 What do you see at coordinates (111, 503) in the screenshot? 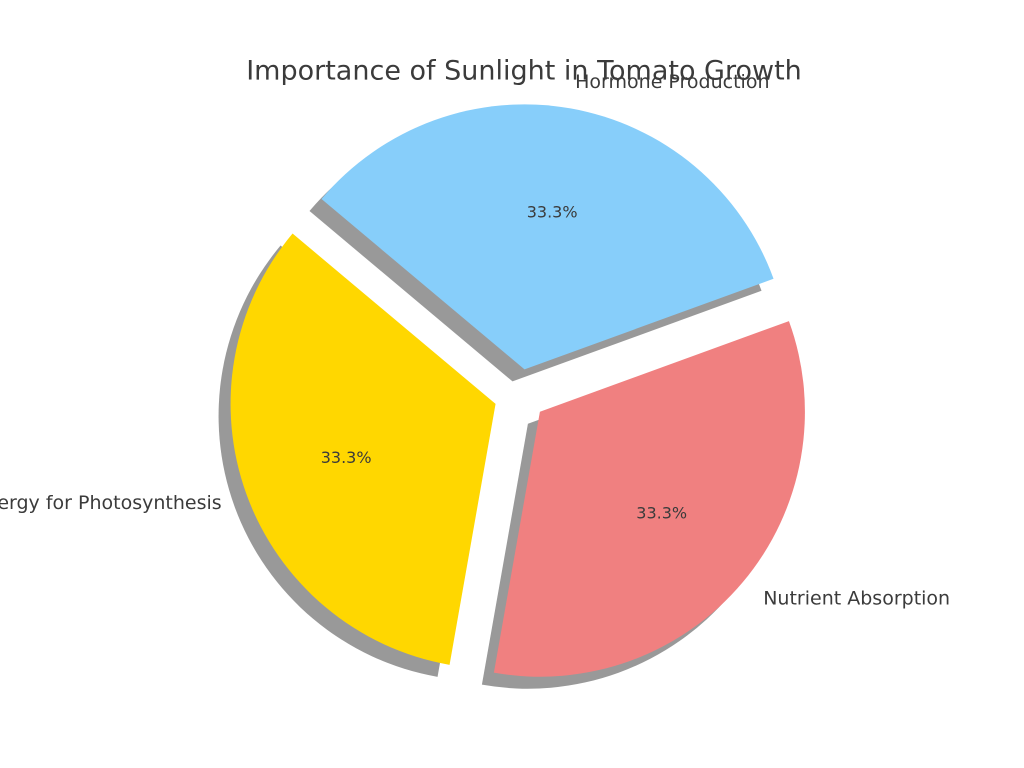
I see `slice-label: Energy for Photosynthesis` at bounding box center [111, 503].